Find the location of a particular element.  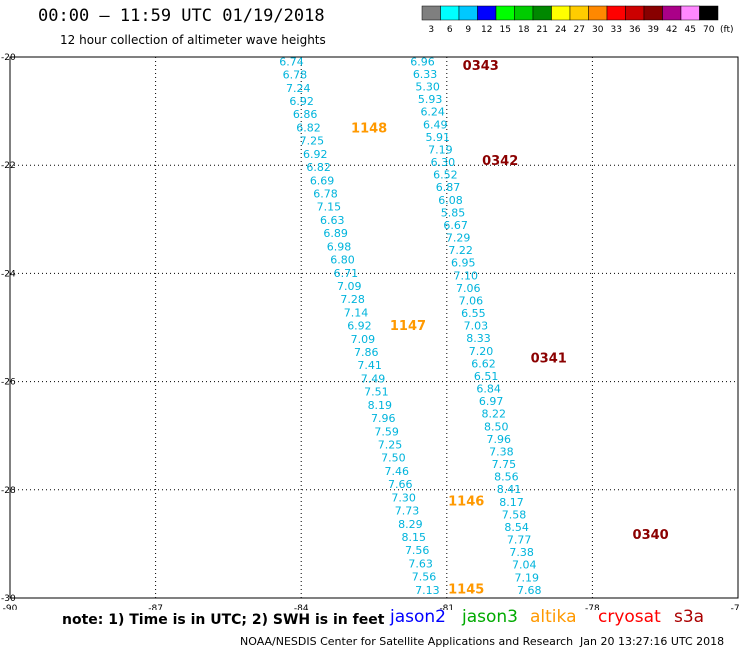

swh-value-left: 8.29 is located at coordinates (410, 524).